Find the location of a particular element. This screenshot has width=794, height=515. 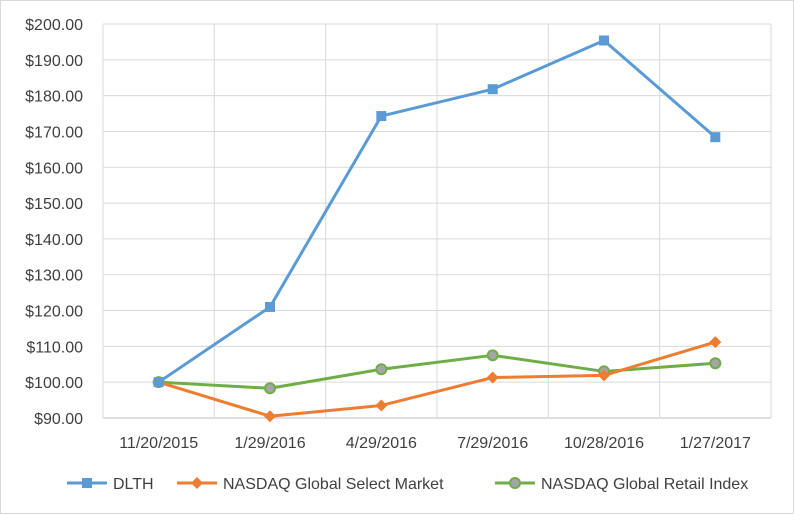

legend-item: NASDAQ Global Retail Index is located at coordinates (621, 484).